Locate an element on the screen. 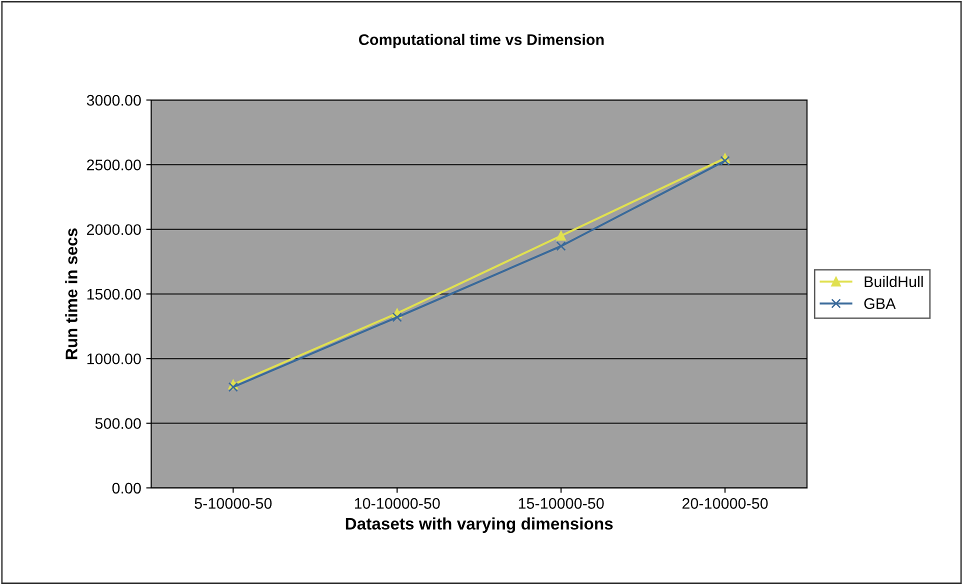 The width and height of the screenshot is (963, 585). x-tick-label: 10-10000-50 is located at coordinates (397, 503).